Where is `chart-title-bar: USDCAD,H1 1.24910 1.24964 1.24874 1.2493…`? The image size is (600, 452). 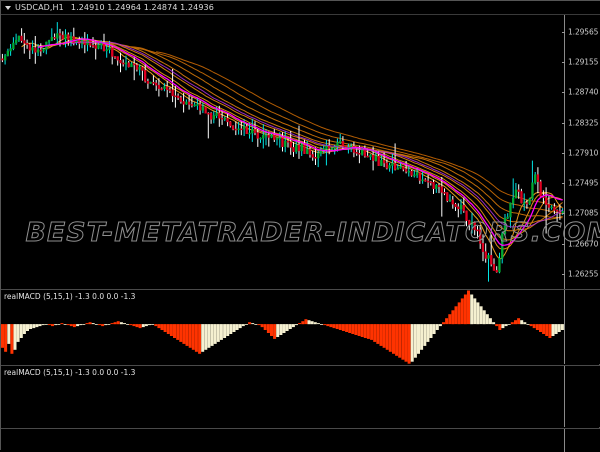 chart-title-bar: USDCAD,H1 1.24910 1.24964 1.24874 1.2493… is located at coordinates (300, 8).